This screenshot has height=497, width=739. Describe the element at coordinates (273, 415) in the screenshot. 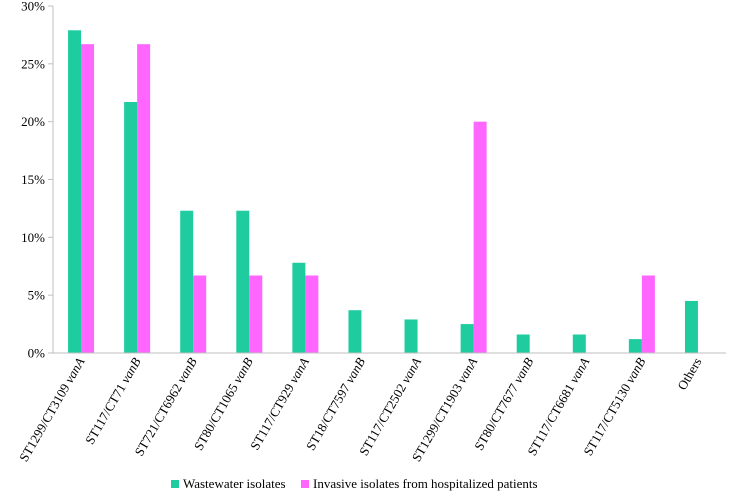

I see `x-tick-label-base: ST117/CT929` at that location.